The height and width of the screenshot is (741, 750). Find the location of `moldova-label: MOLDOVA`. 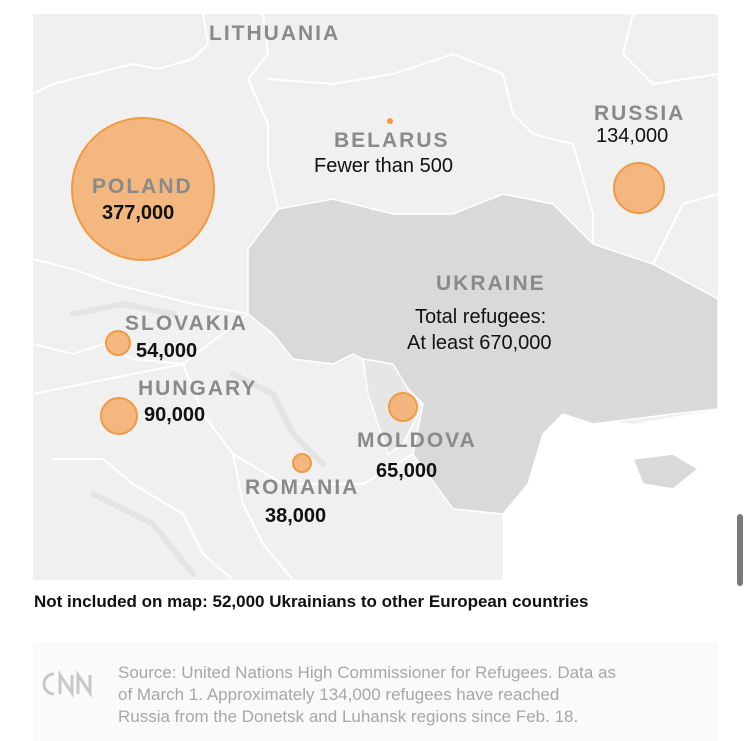

moldova-label: MOLDOVA is located at coordinates (417, 440).